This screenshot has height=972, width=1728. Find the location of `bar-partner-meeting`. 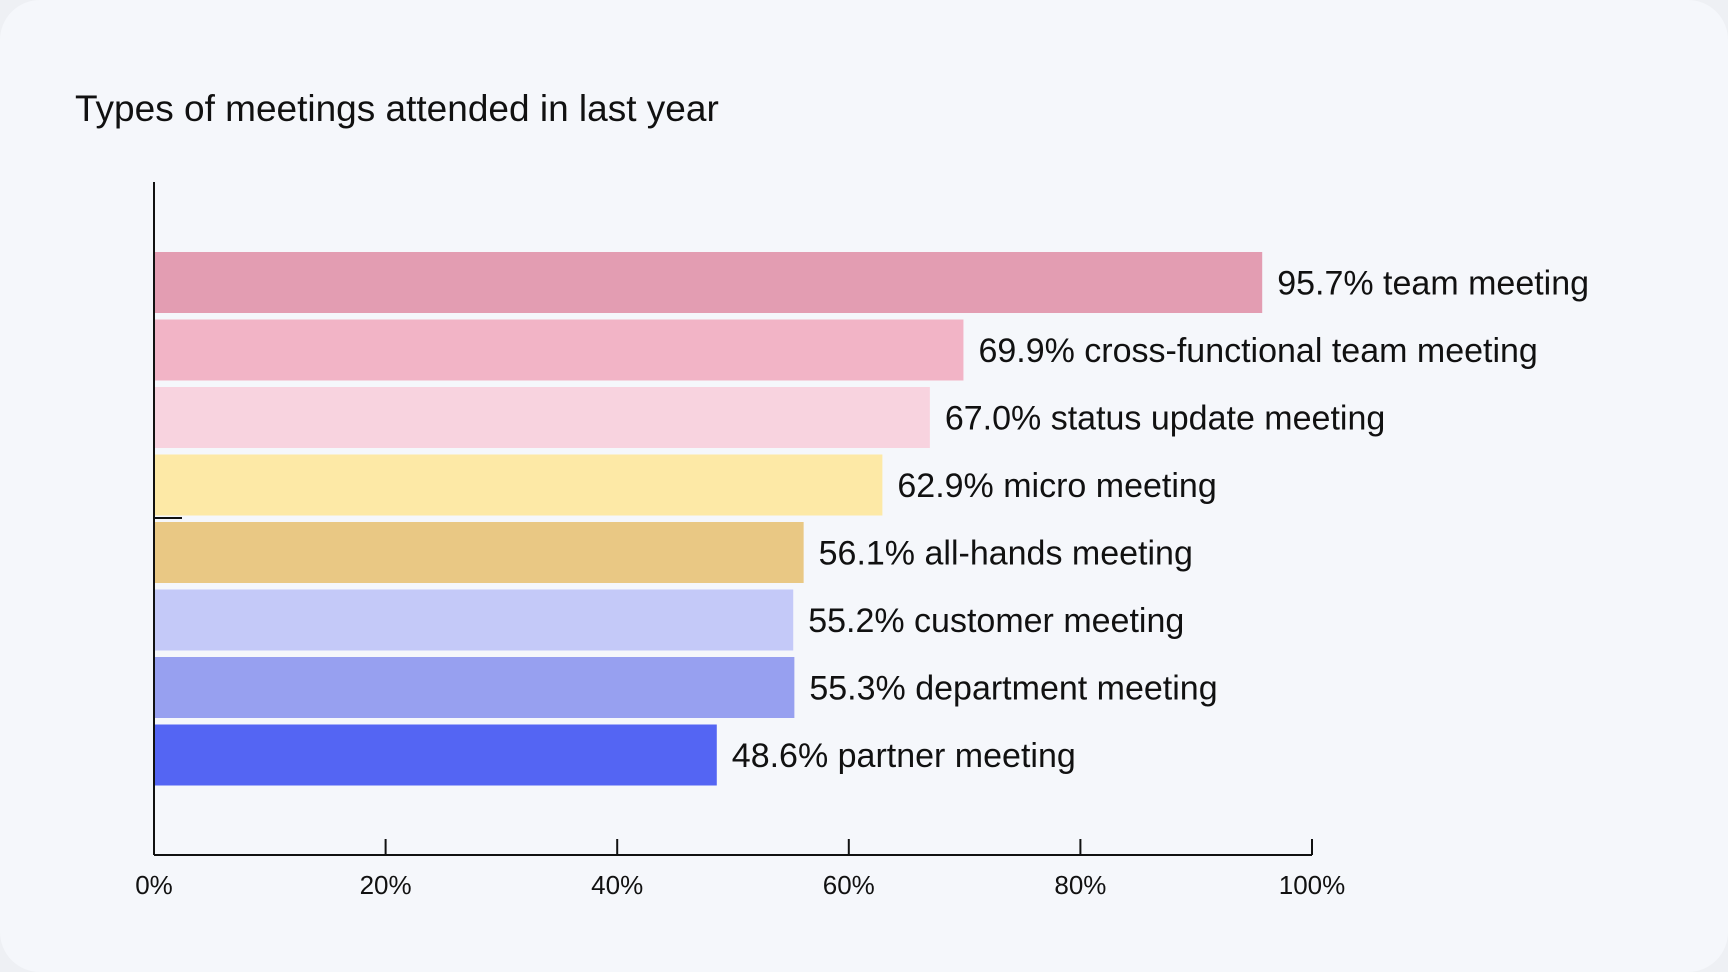

bar-partner-meeting is located at coordinates (435, 755).